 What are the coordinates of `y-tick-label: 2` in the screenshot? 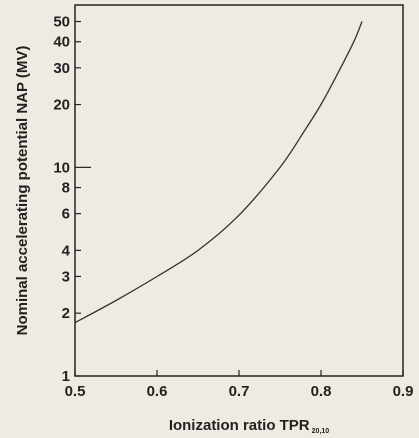 It's located at (66, 313).